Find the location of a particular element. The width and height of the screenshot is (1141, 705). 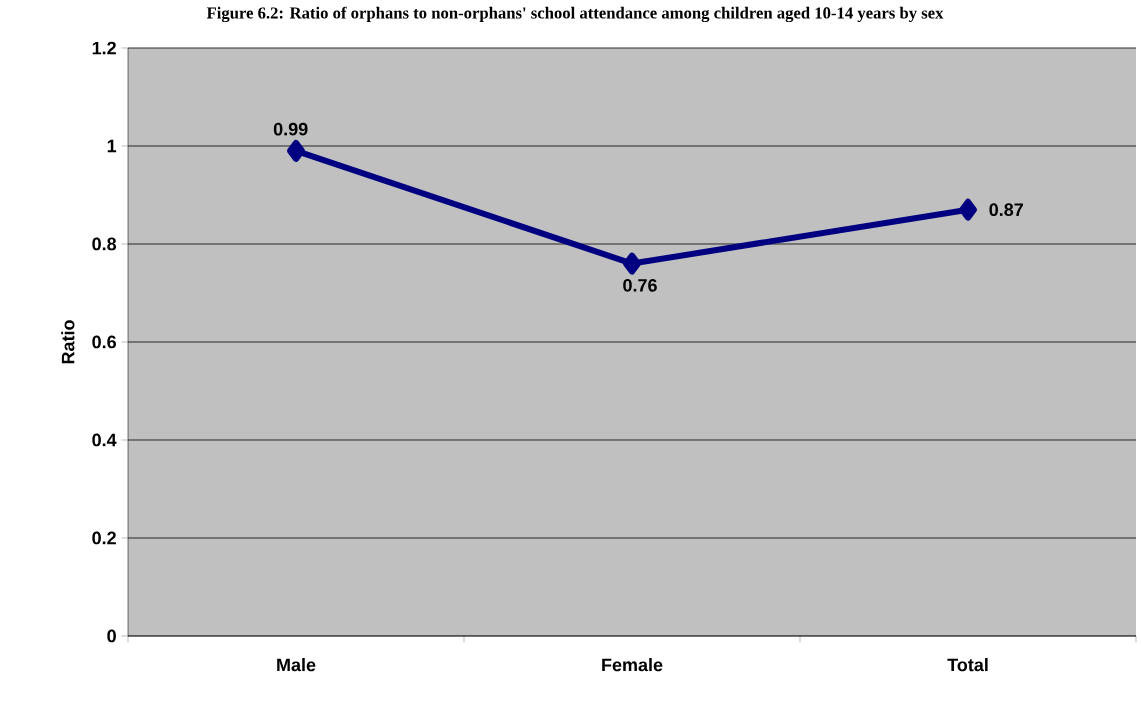

x-tick-label: Total is located at coordinates (967, 665).